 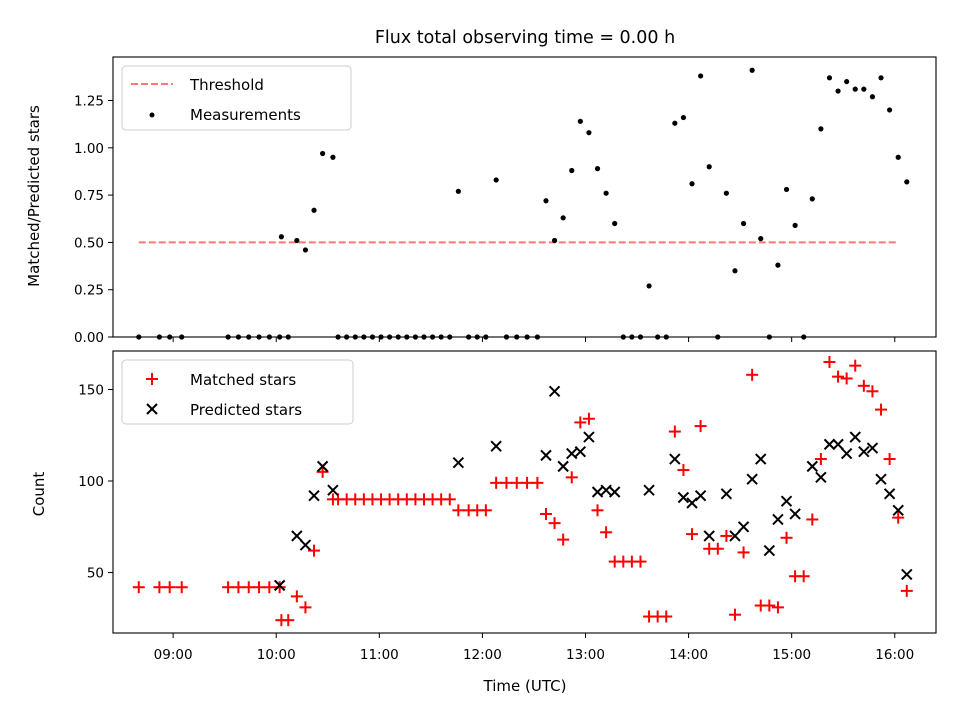 What do you see at coordinates (89, 196) in the screenshot?
I see `top-ytick-label: 0.75` at bounding box center [89, 196].